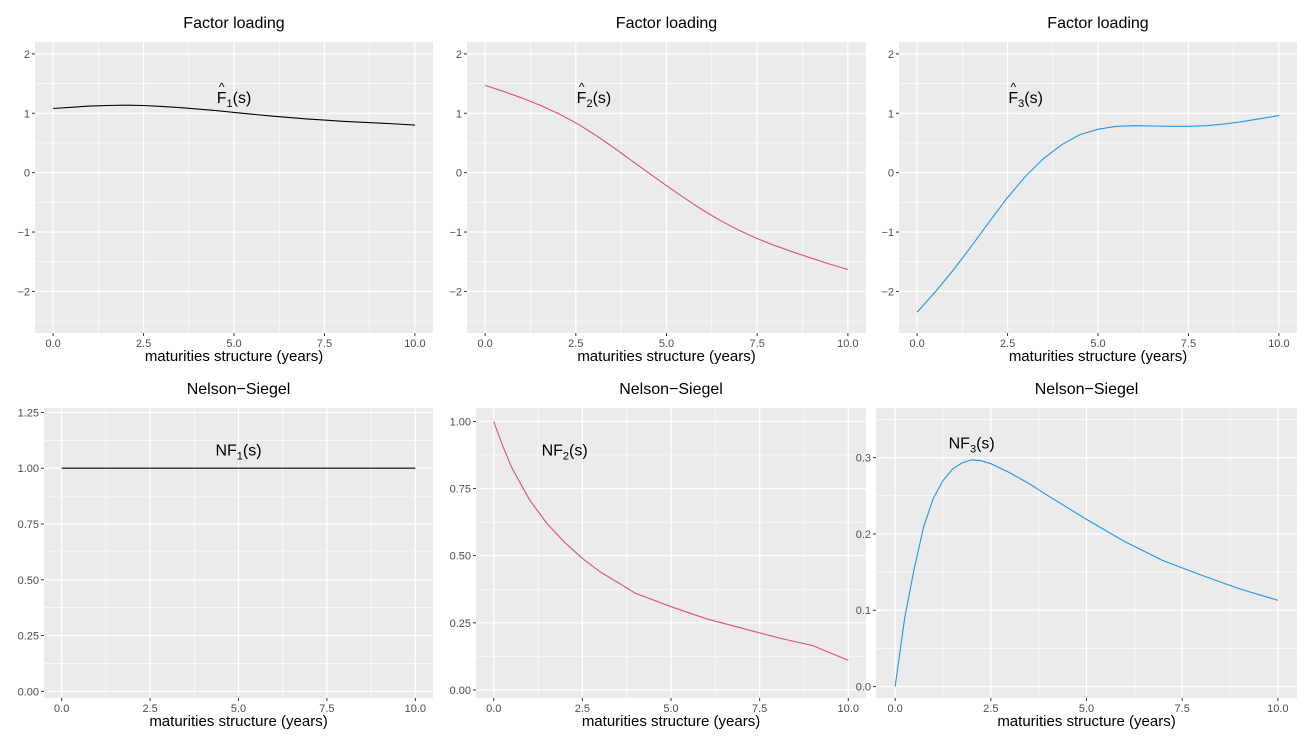  I want to click on y-tick-label: 1.25, so click(28, 413).